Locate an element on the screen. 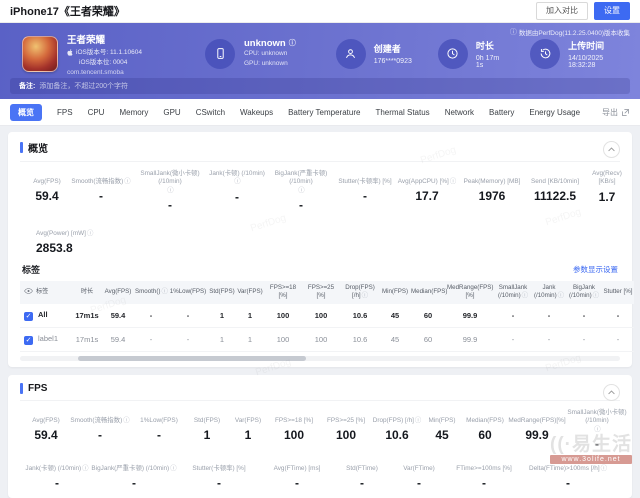  column-header: 时长 is located at coordinates (87, 292).